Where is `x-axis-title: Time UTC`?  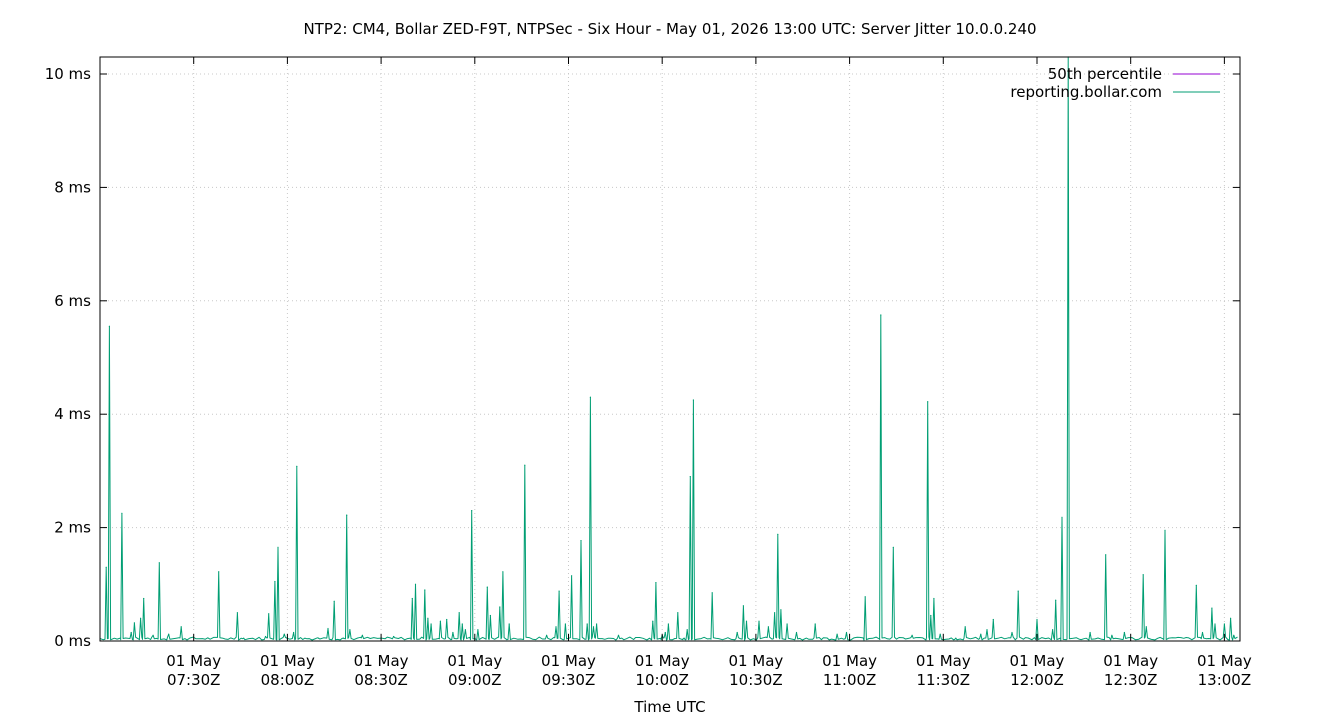
x-axis-title: Time UTC is located at coordinates (669, 707).